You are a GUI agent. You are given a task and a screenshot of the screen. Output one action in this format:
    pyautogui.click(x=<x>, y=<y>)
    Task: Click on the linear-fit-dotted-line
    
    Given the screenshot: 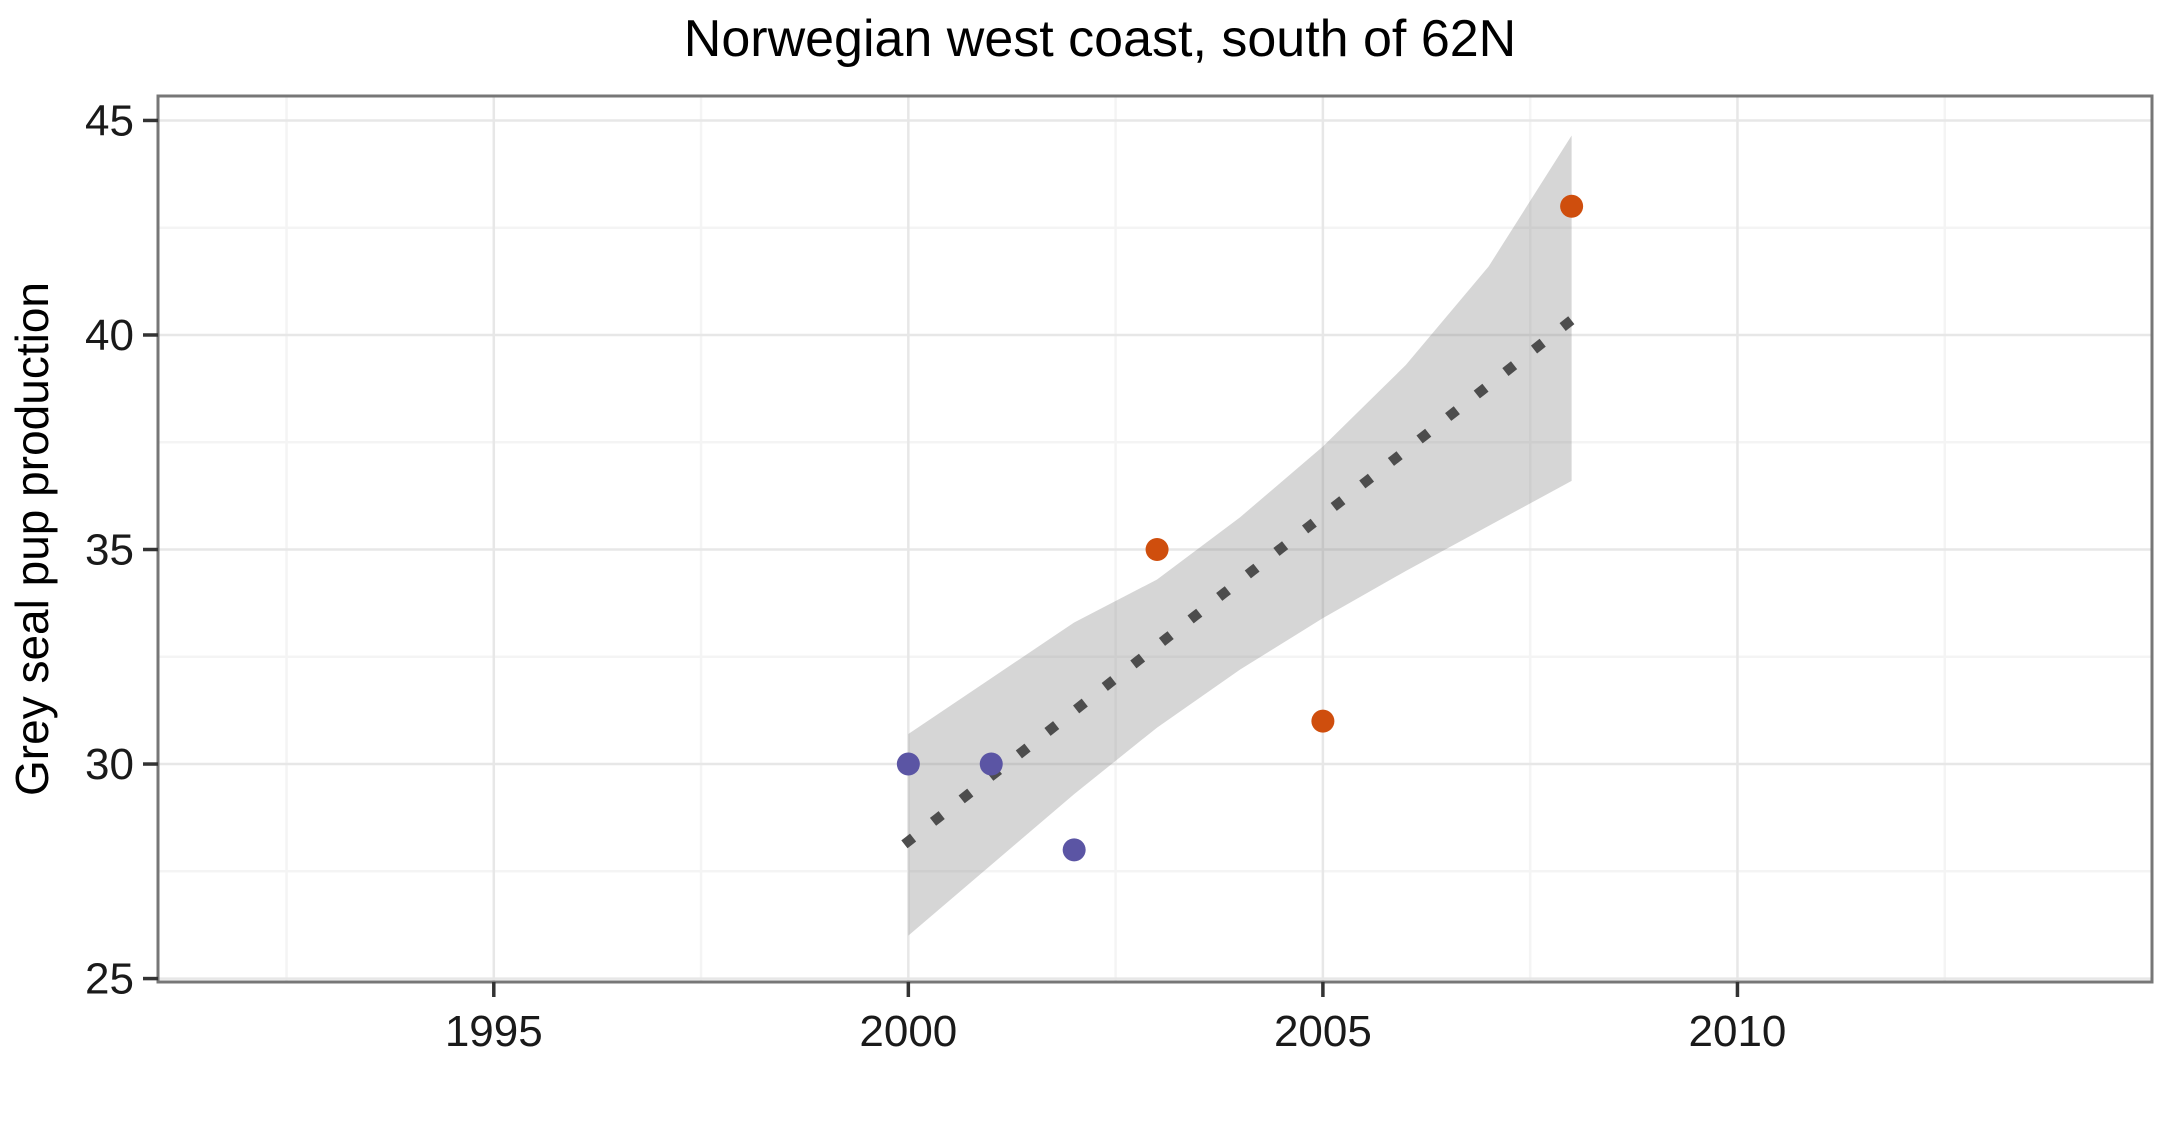 What is the action you would take?
    pyautogui.click(x=1240, y=580)
    